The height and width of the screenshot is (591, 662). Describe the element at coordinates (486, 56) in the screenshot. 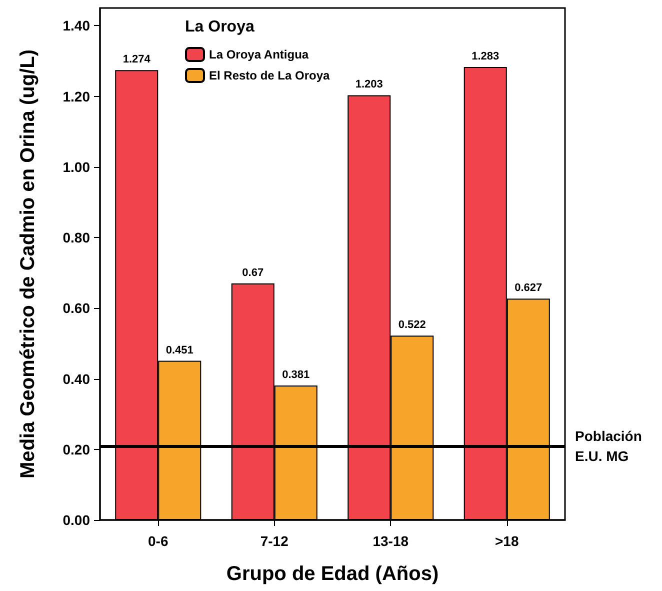

I see `data-label: 1.283` at that location.